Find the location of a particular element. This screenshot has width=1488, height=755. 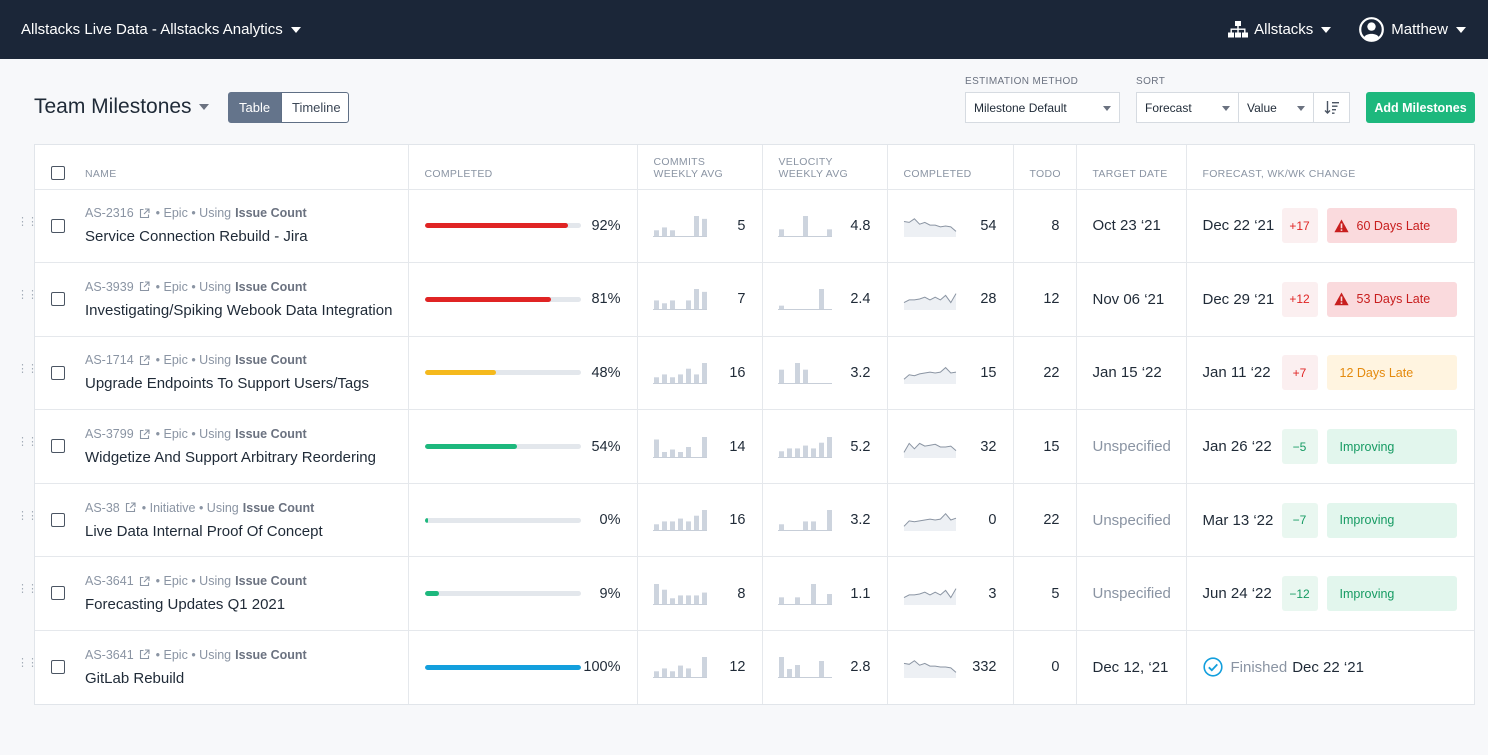

table-view-button: Table is located at coordinates (254, 107).